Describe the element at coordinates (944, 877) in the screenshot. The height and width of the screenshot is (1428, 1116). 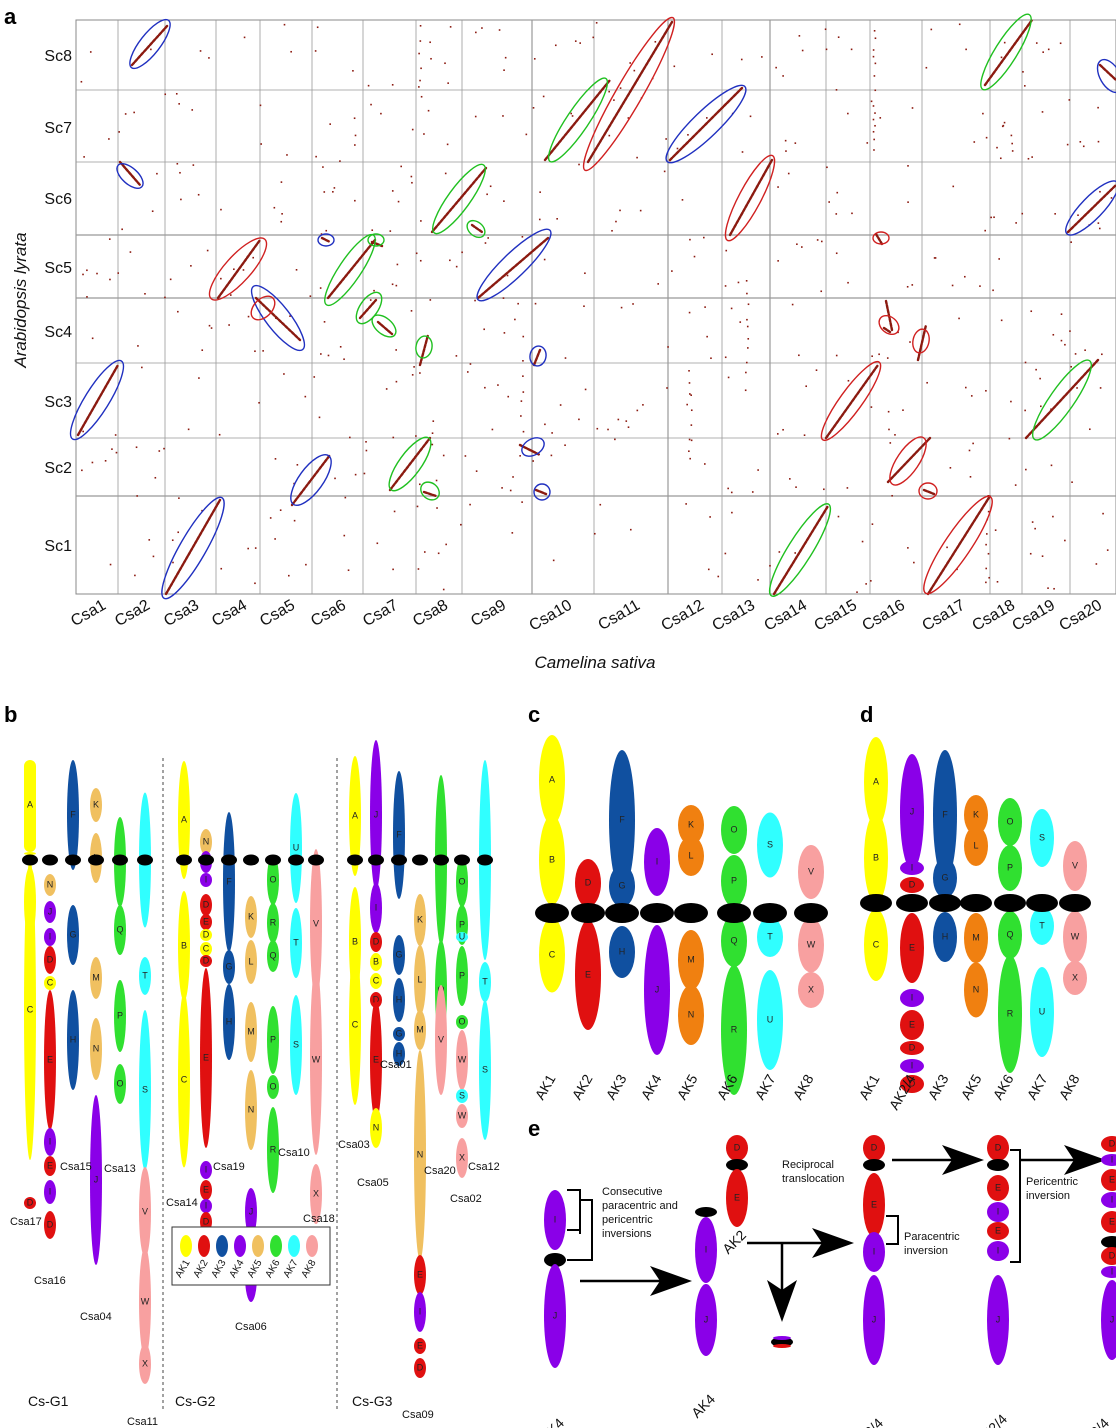
I see `segment-label: G` at that location.